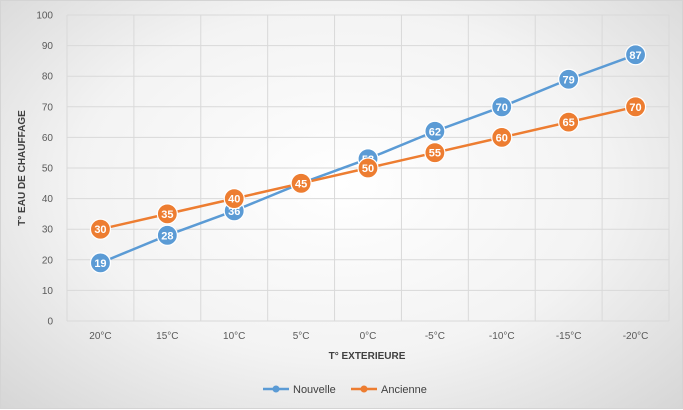  What do you see at coordinates (502, 336) in the screenshot?
I see `x-tick-label: -10°C` at bounding box center [502, 336].